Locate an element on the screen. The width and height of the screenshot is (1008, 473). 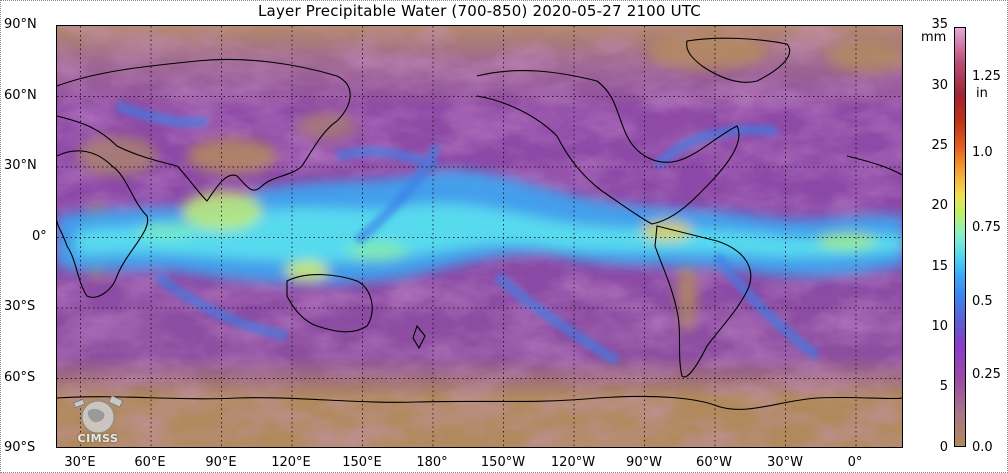
australia-coast is located at coordinates (329, 303).